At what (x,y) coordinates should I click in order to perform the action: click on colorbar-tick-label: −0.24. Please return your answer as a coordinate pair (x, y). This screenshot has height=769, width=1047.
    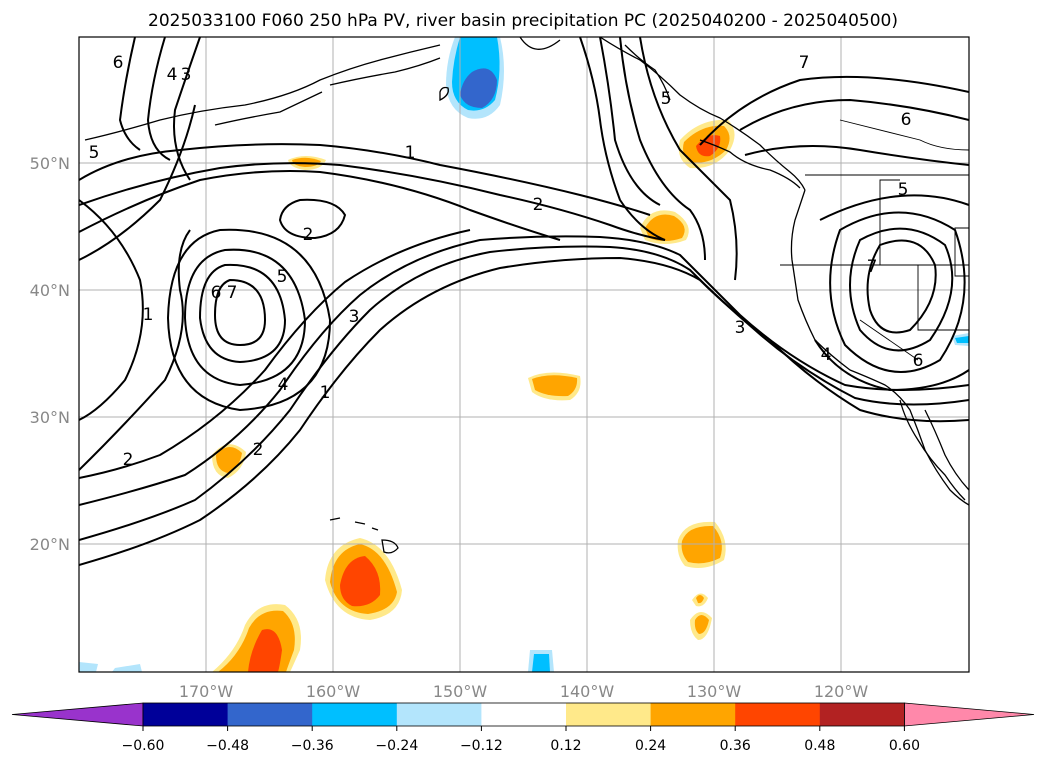
    Looking at the image, I should click on (396, 746).